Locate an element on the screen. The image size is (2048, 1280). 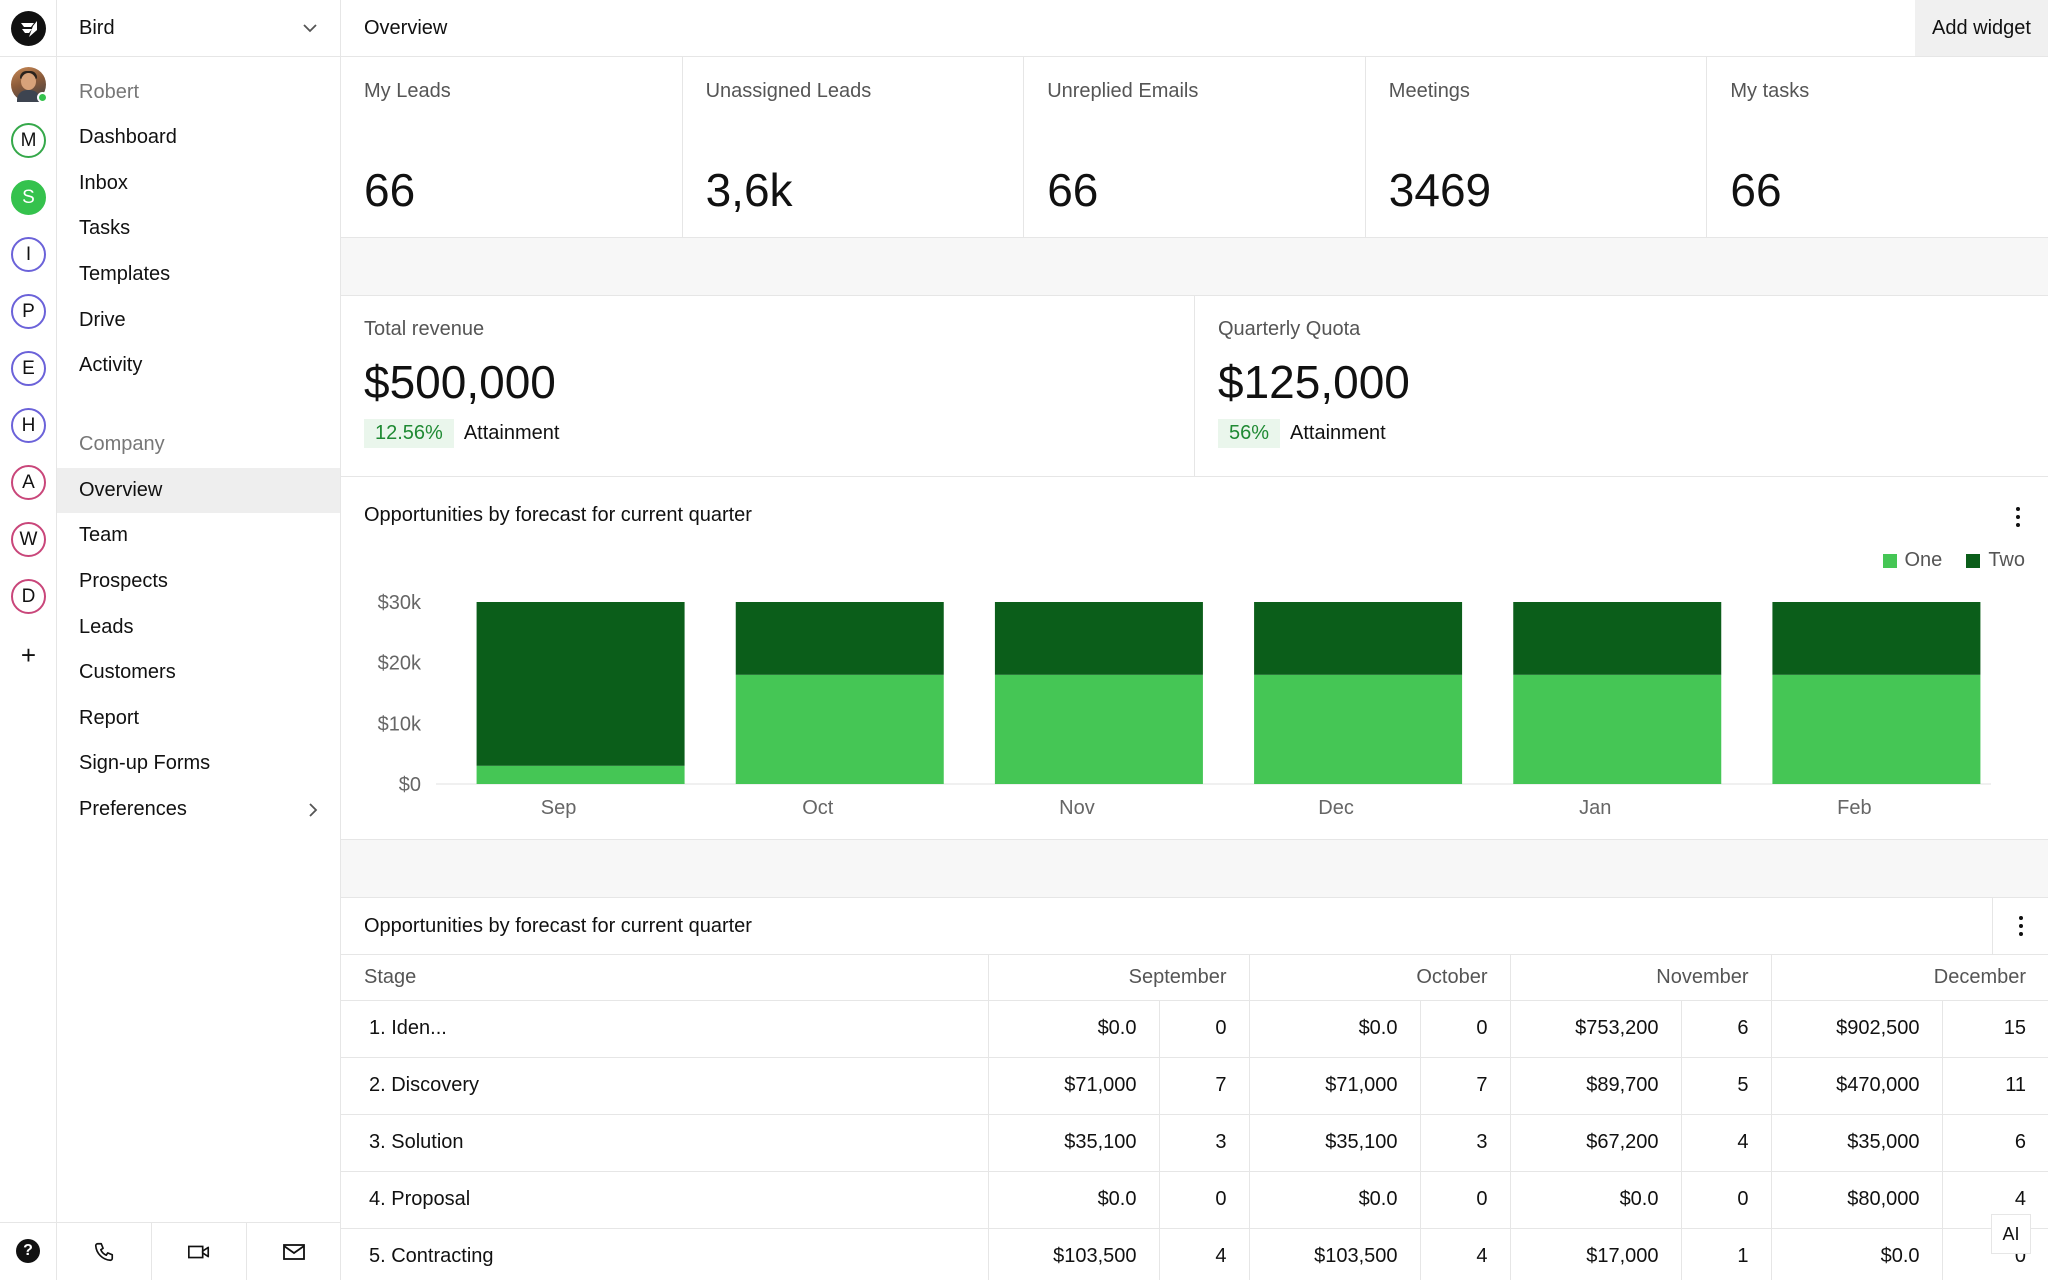
online-status-icon is located at coordinates (42, 97).